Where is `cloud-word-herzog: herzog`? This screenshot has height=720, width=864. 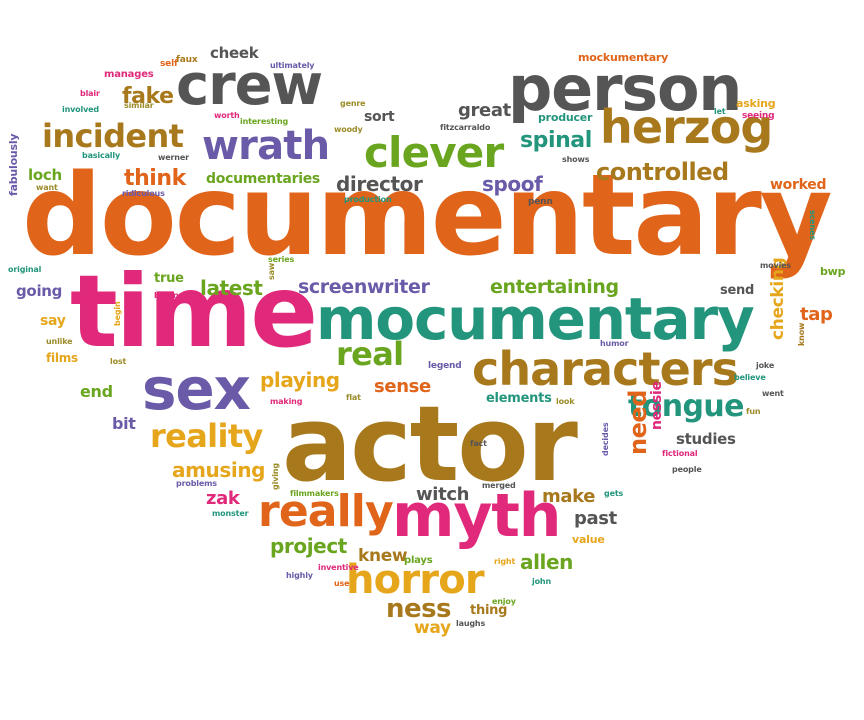 cloud-word-herzog: herzog is located at coordinates (686, 127).